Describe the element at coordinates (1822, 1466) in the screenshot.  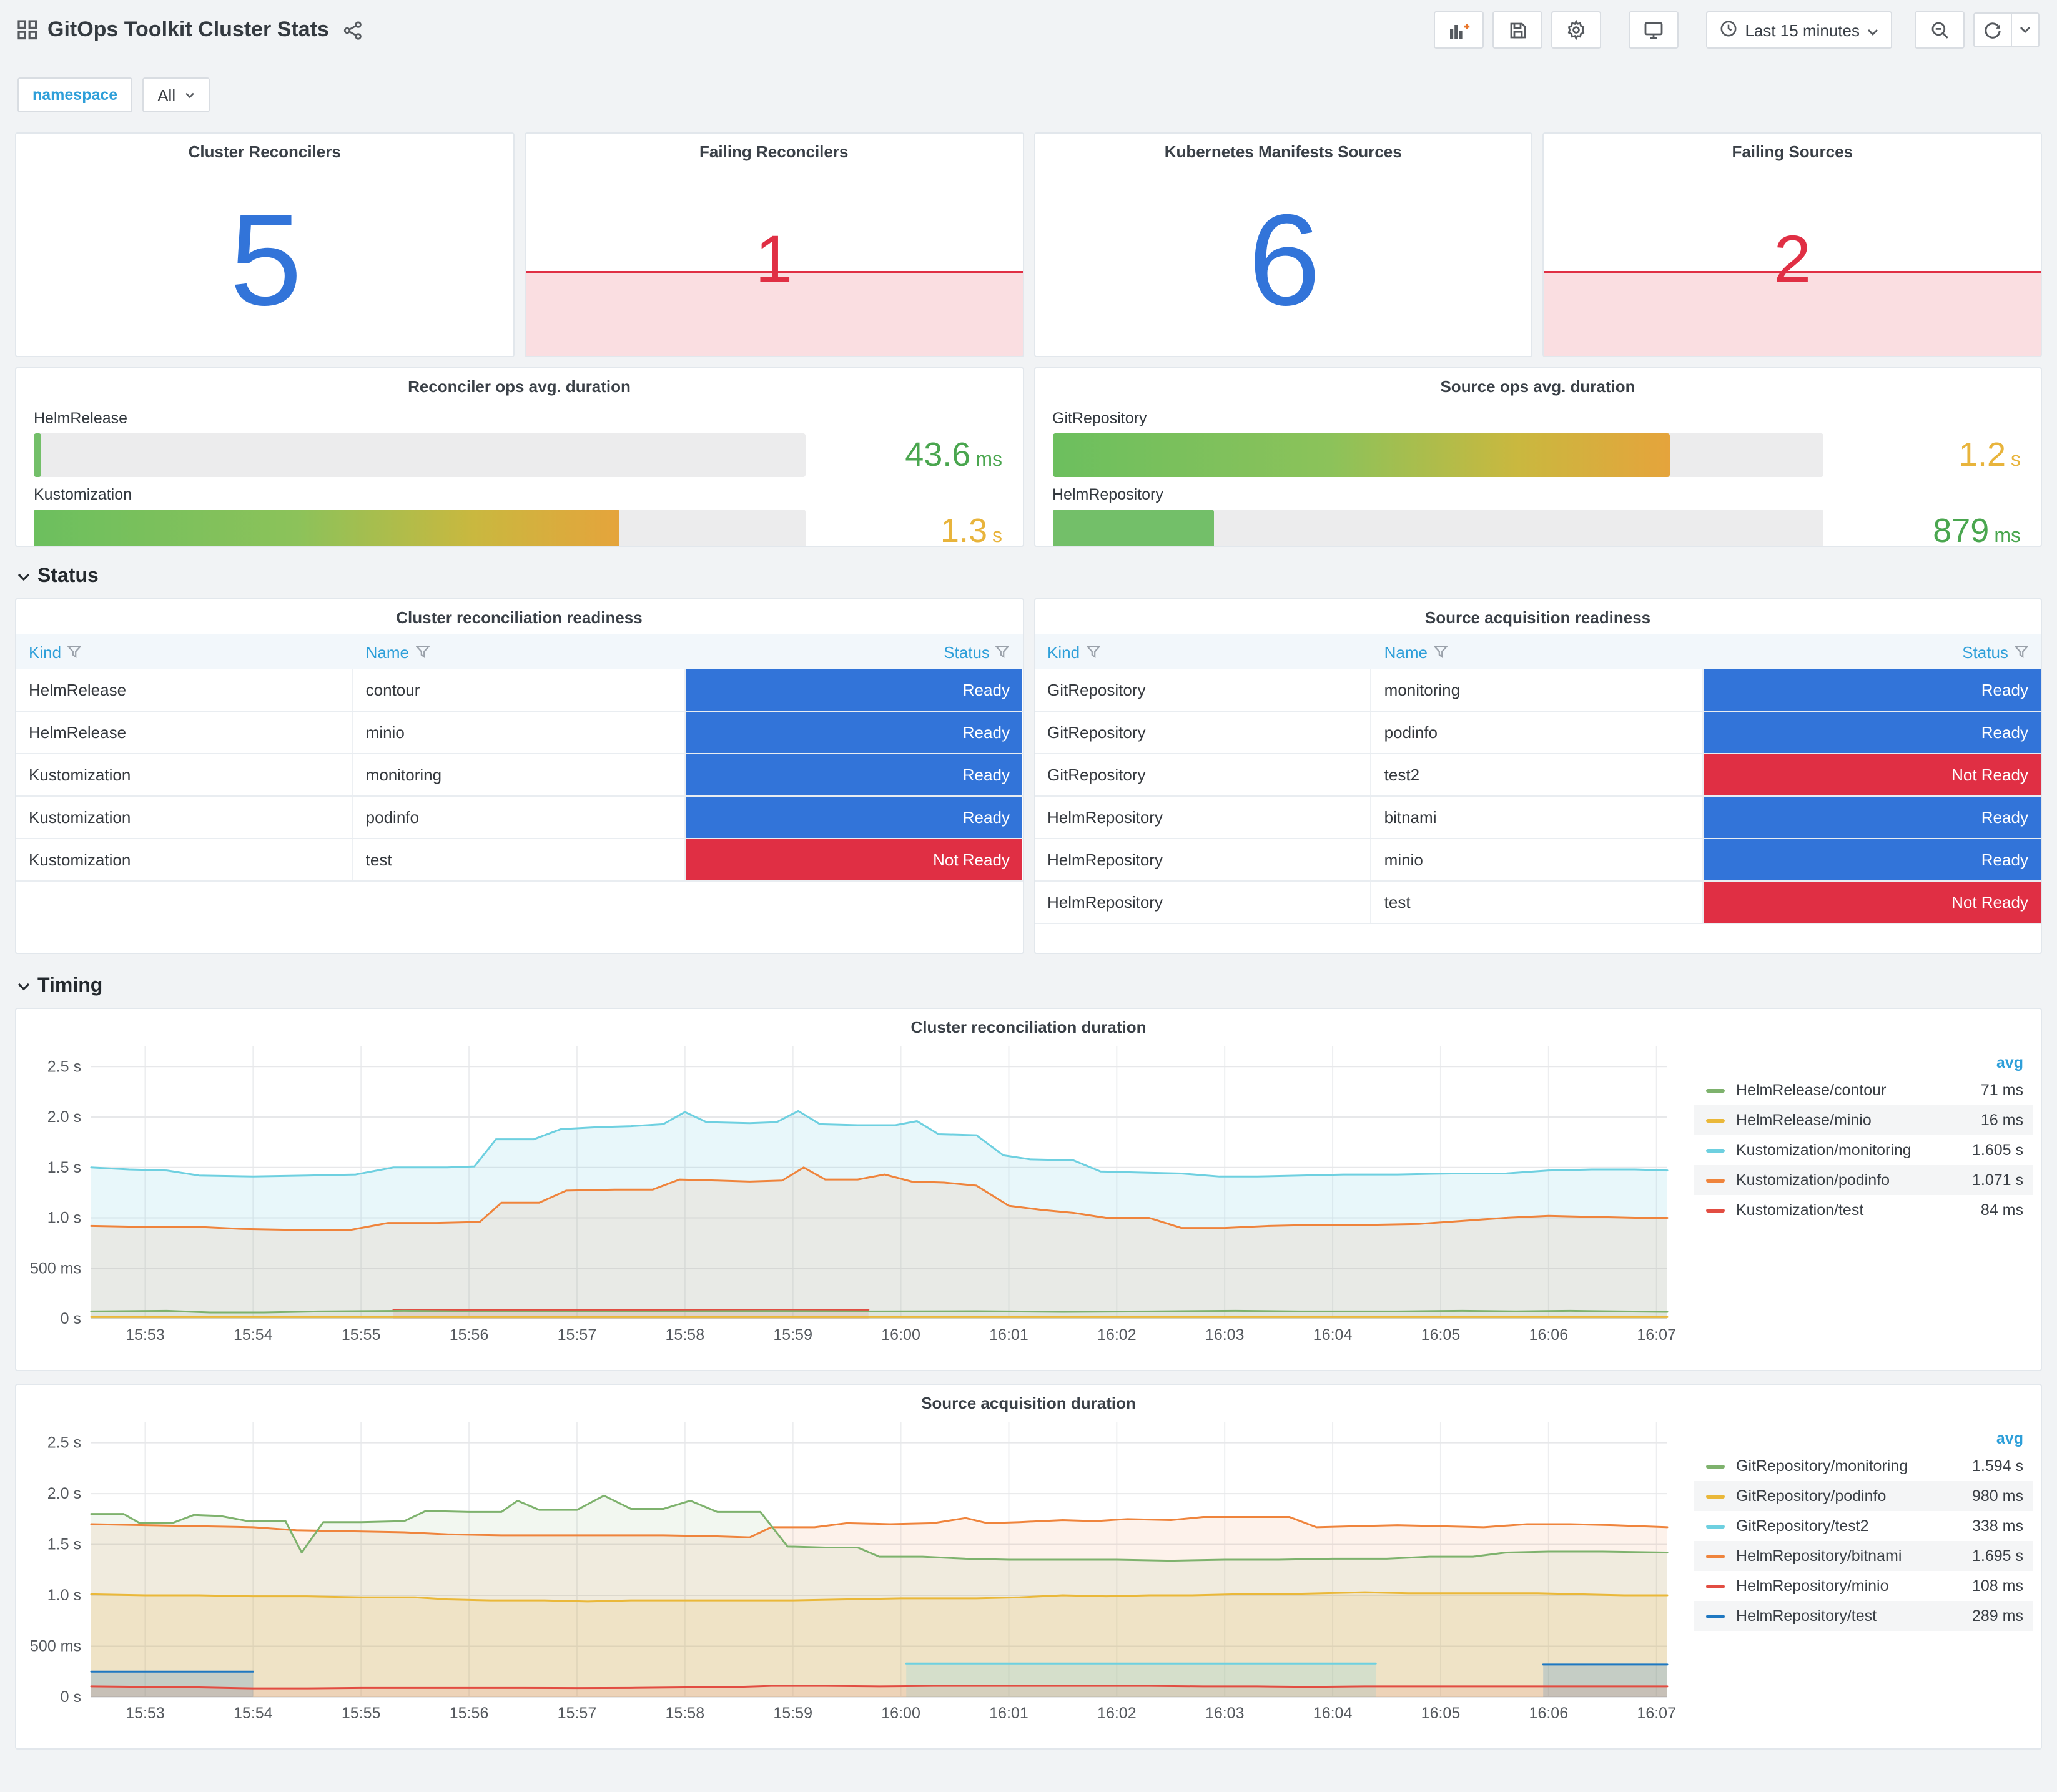
I see `legend-series-label: GitRepository/monitoring` at that location.